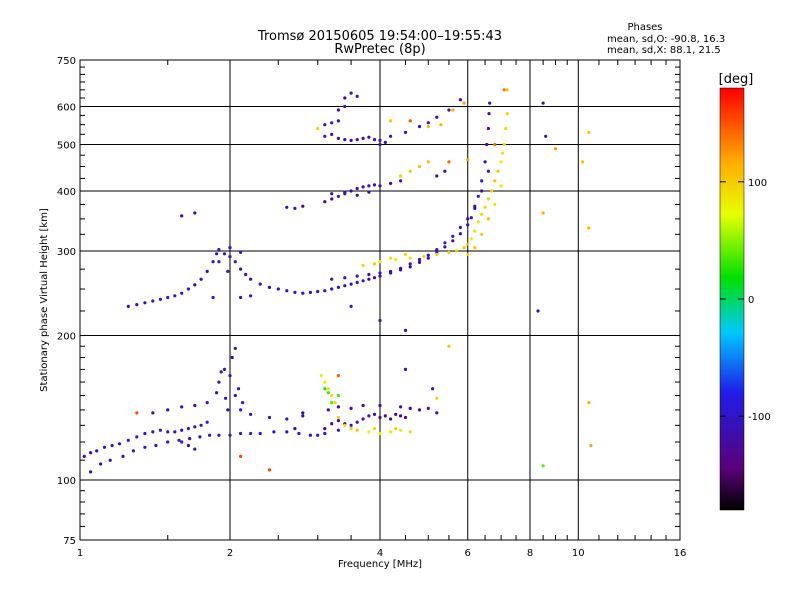  Describe the element at coordinates (379, 36) in the screenshot. I see `chart-title: Tromsø 20150605 19:54:00–19:55:43` at that location.